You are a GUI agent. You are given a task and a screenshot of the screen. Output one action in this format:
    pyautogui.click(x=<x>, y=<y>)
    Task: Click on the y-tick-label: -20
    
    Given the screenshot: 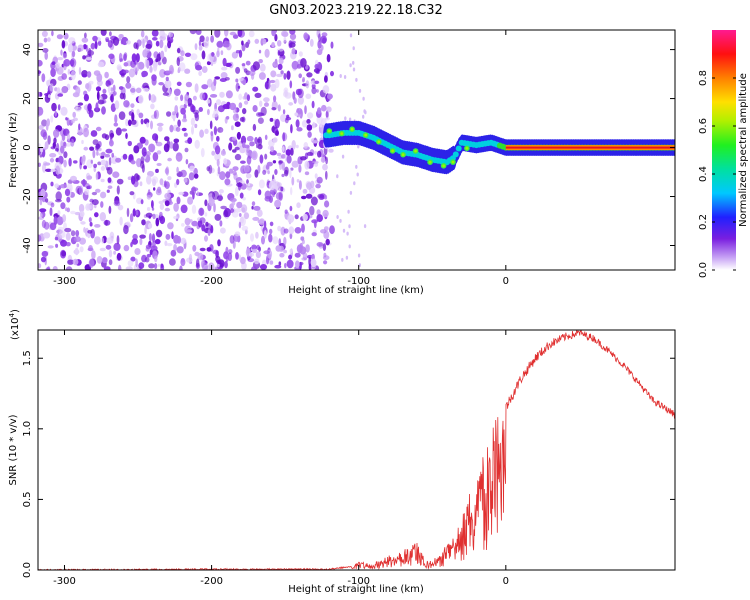 What is the action you would take?
    pyautogui.click(x=27, y=196)
    